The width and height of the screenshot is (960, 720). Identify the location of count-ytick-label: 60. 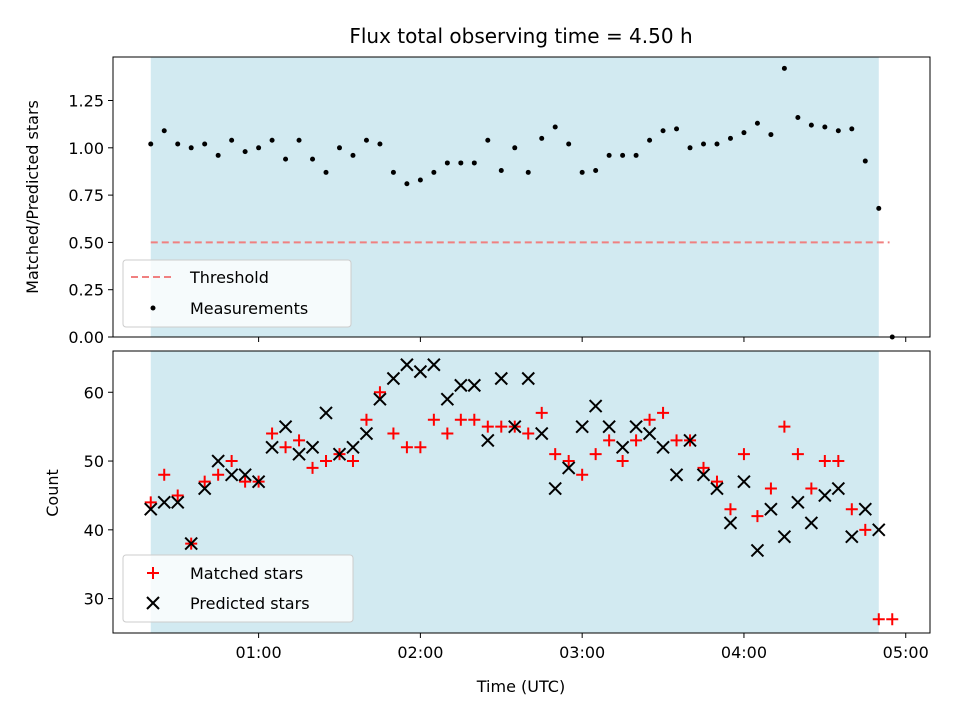
(94, 392).